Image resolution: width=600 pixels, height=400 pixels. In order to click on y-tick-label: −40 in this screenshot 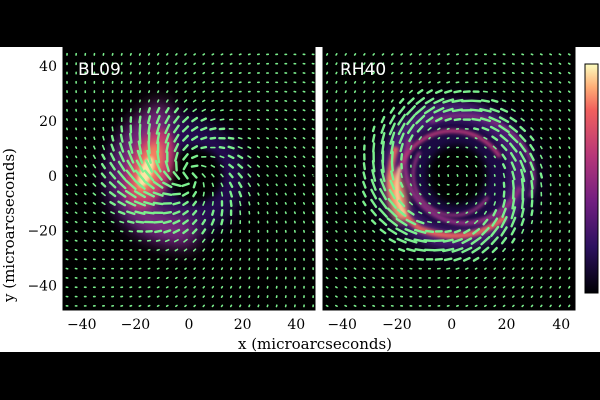, I will do `click(42, 286)`.